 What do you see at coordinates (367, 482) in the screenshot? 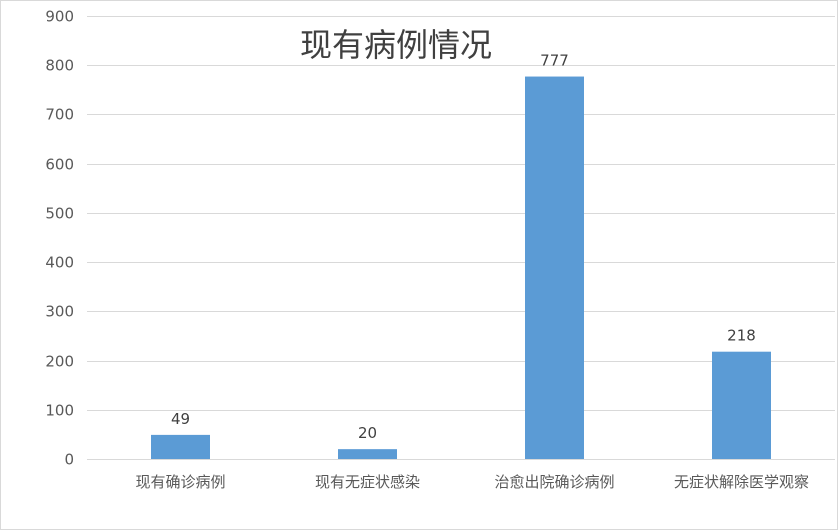
I see `x-category-label: 现有无症状感染` at bounding box center [367, 482].